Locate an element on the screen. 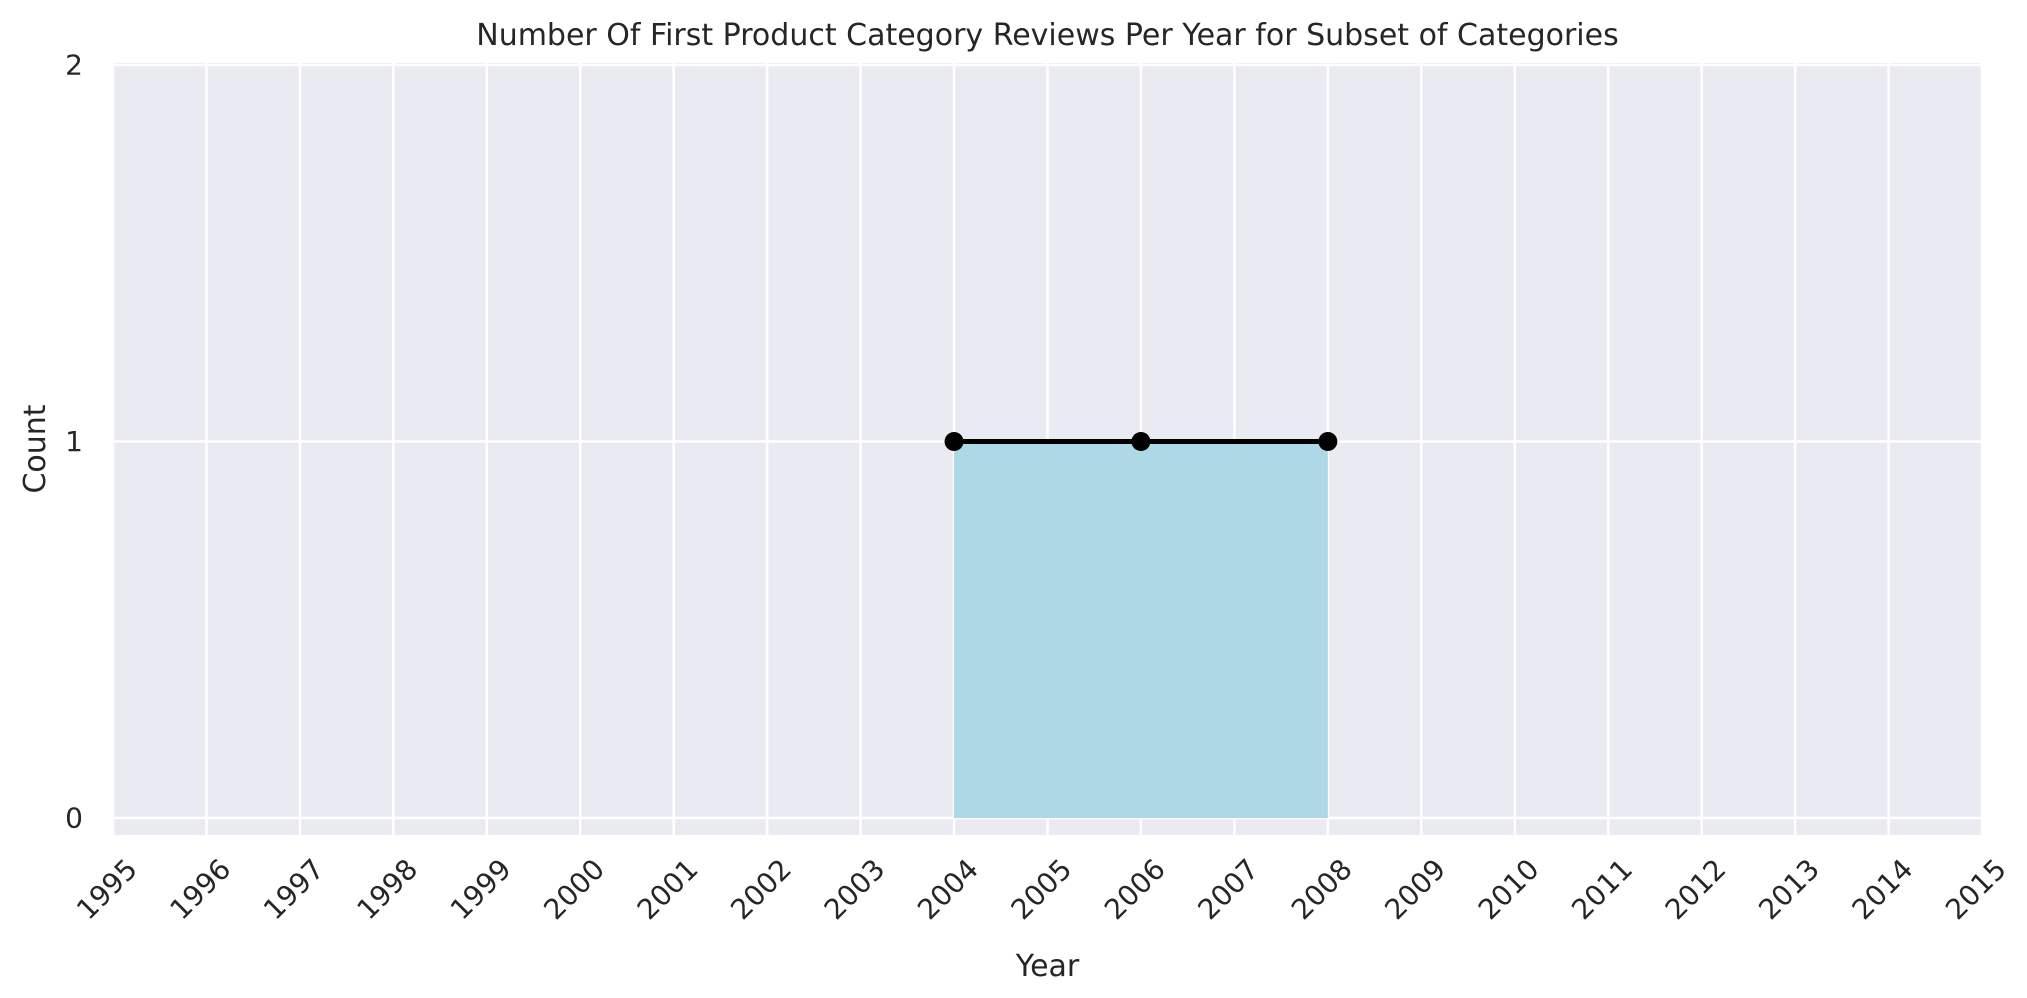 This screenshot has width=2027, height=998. y-tick-labels: 0 1 2 is located at coordinates (74, 442).